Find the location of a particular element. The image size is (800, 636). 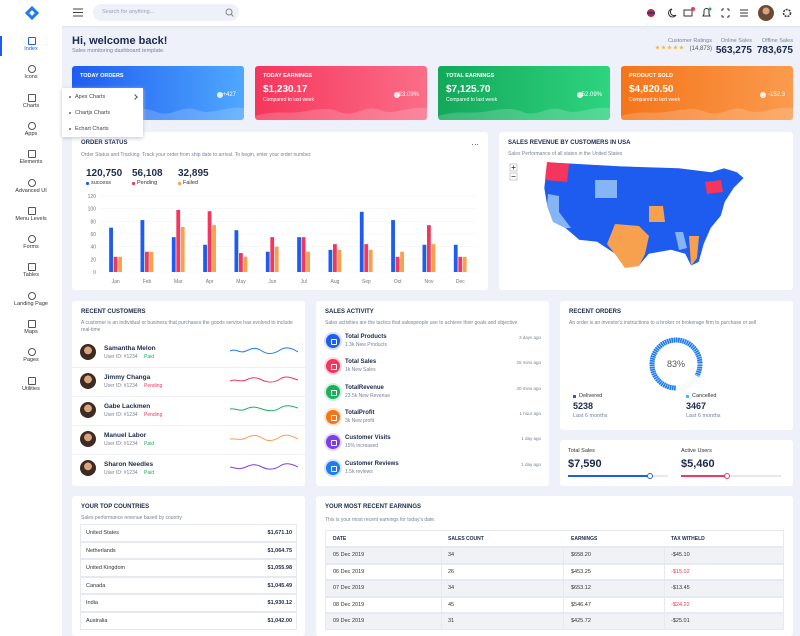

submenu-item: Chartjs Charts is located at coordinates (93, 113).